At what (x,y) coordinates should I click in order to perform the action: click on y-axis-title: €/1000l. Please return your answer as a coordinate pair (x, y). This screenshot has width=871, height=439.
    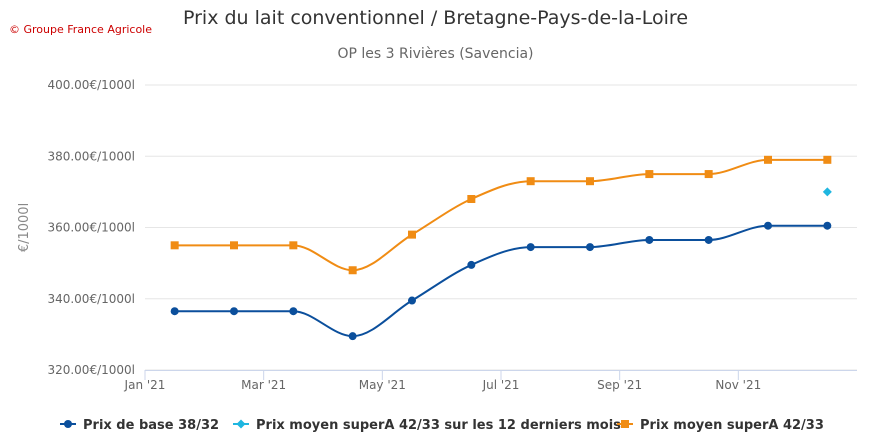
    Looking at the image, I should click on (24, 227).